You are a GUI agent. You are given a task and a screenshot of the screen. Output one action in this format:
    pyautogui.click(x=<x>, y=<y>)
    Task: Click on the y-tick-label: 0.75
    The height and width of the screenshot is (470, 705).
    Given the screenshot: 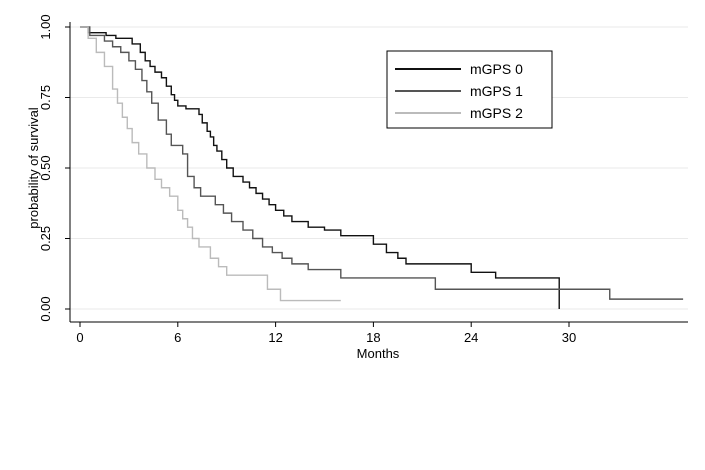 What is the action you would take?
    pyautogui.click(x=45, y=97)
    